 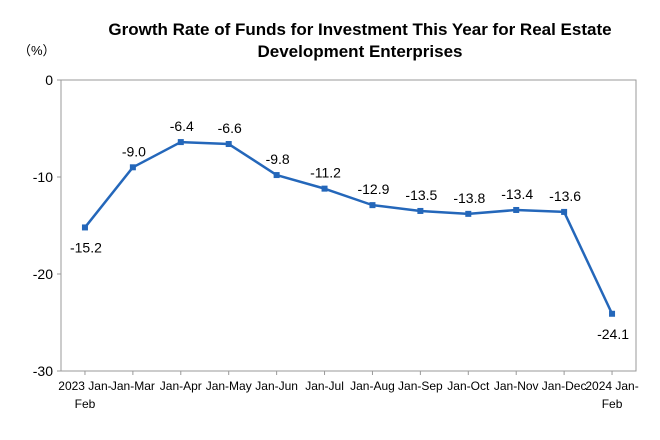 I want to click on data-label: -13.5, so click(x=421, y=195).